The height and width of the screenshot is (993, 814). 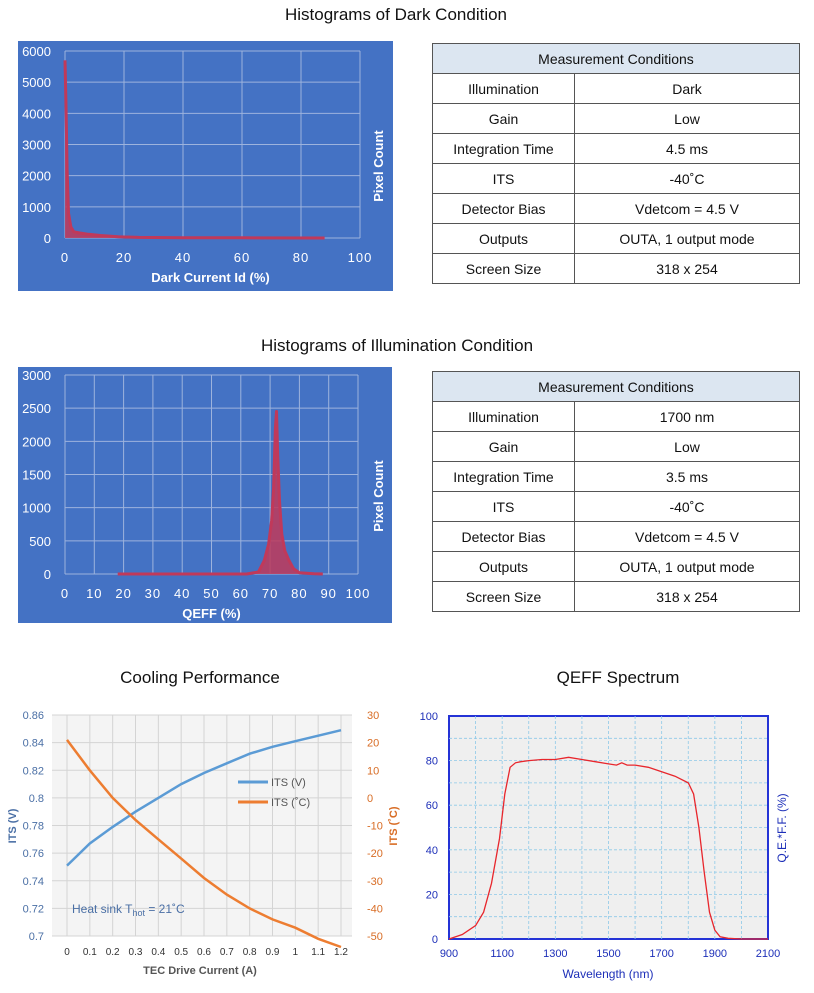 I want to click on condition-label: Screen Size, so click(x=503, y=596).